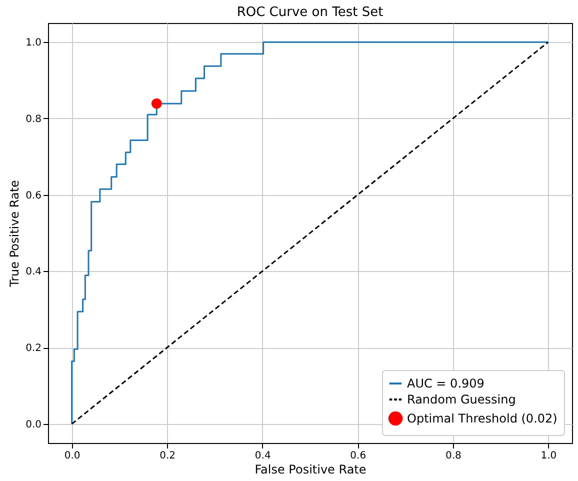 The width and height of the screenshot is (578, 481). Describe the element at coordinates (445, 383) in the screenshot. I see `legend-label: AUC = 0.909` at that location.